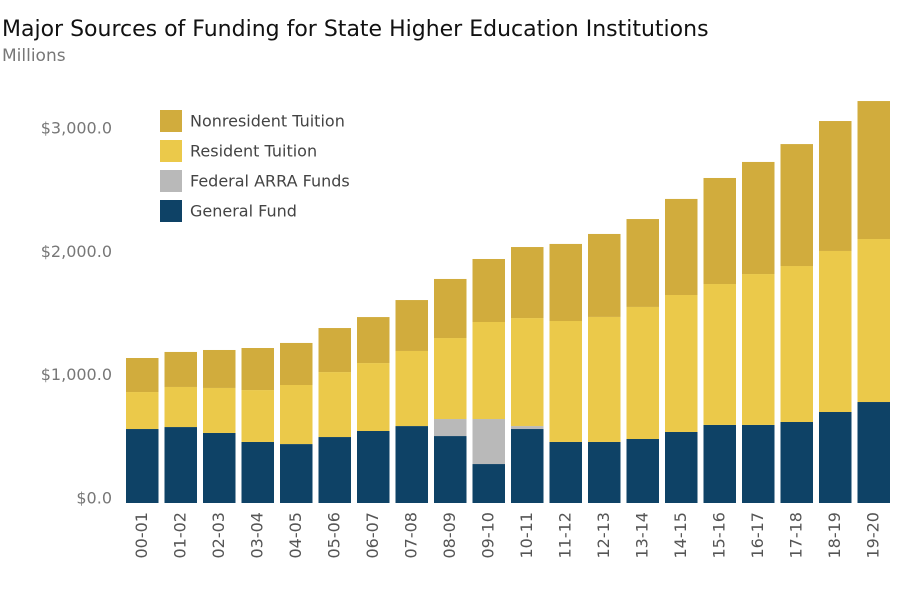 The image size is (900, 599). Describe the element at coordinates (680, 535) in the screenshot. I see `x-tick-label: 14-15` at that location.